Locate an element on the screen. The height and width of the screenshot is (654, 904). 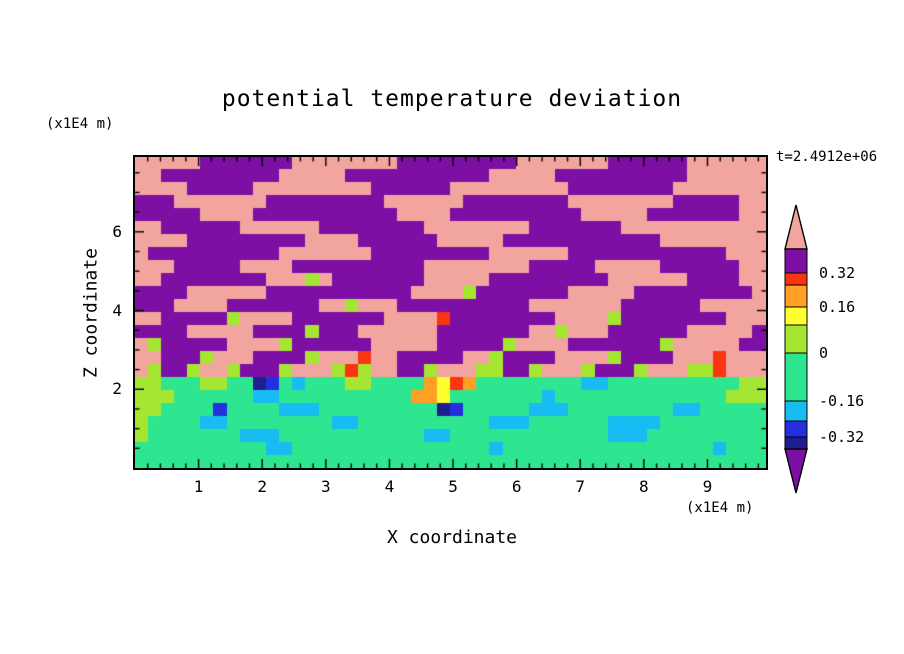
x-axis-title: X coordinate is located at coordinates (452, 537).